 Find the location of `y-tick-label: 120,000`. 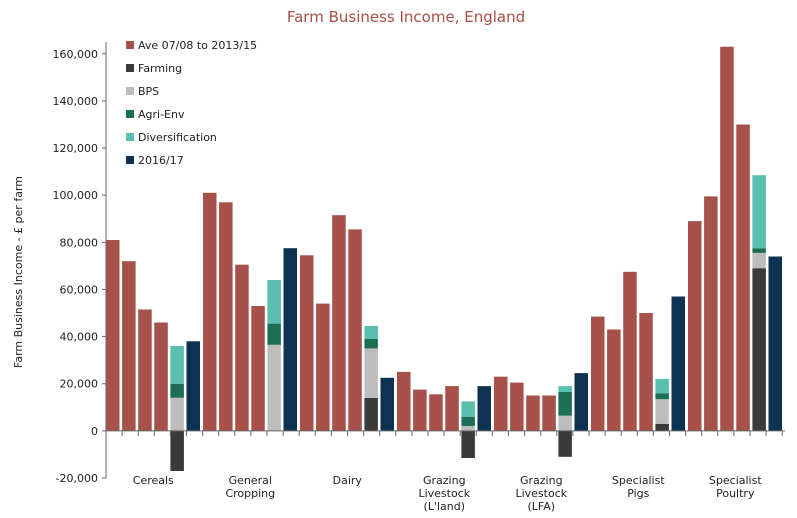

y-tick-label: 120,000 is located at coordinates (76, 148).